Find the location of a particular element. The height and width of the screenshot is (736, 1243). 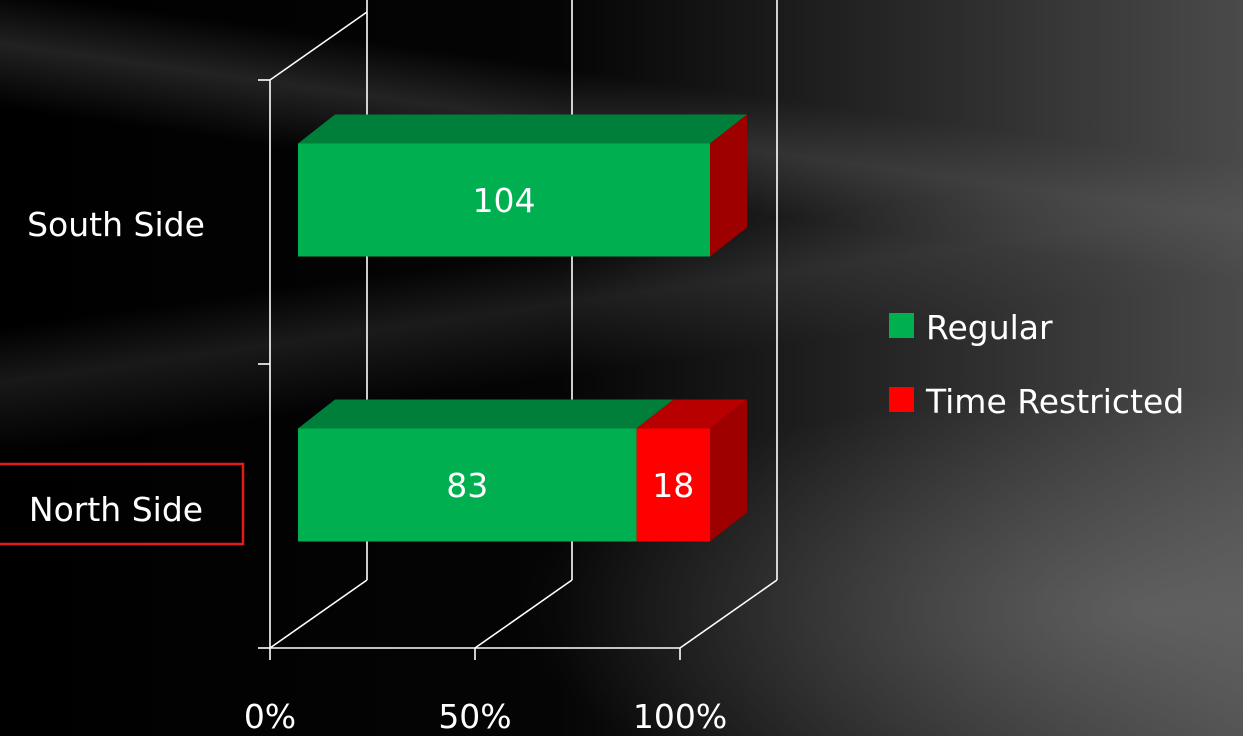

category-label: North Side is located at coordinates (116, 509).